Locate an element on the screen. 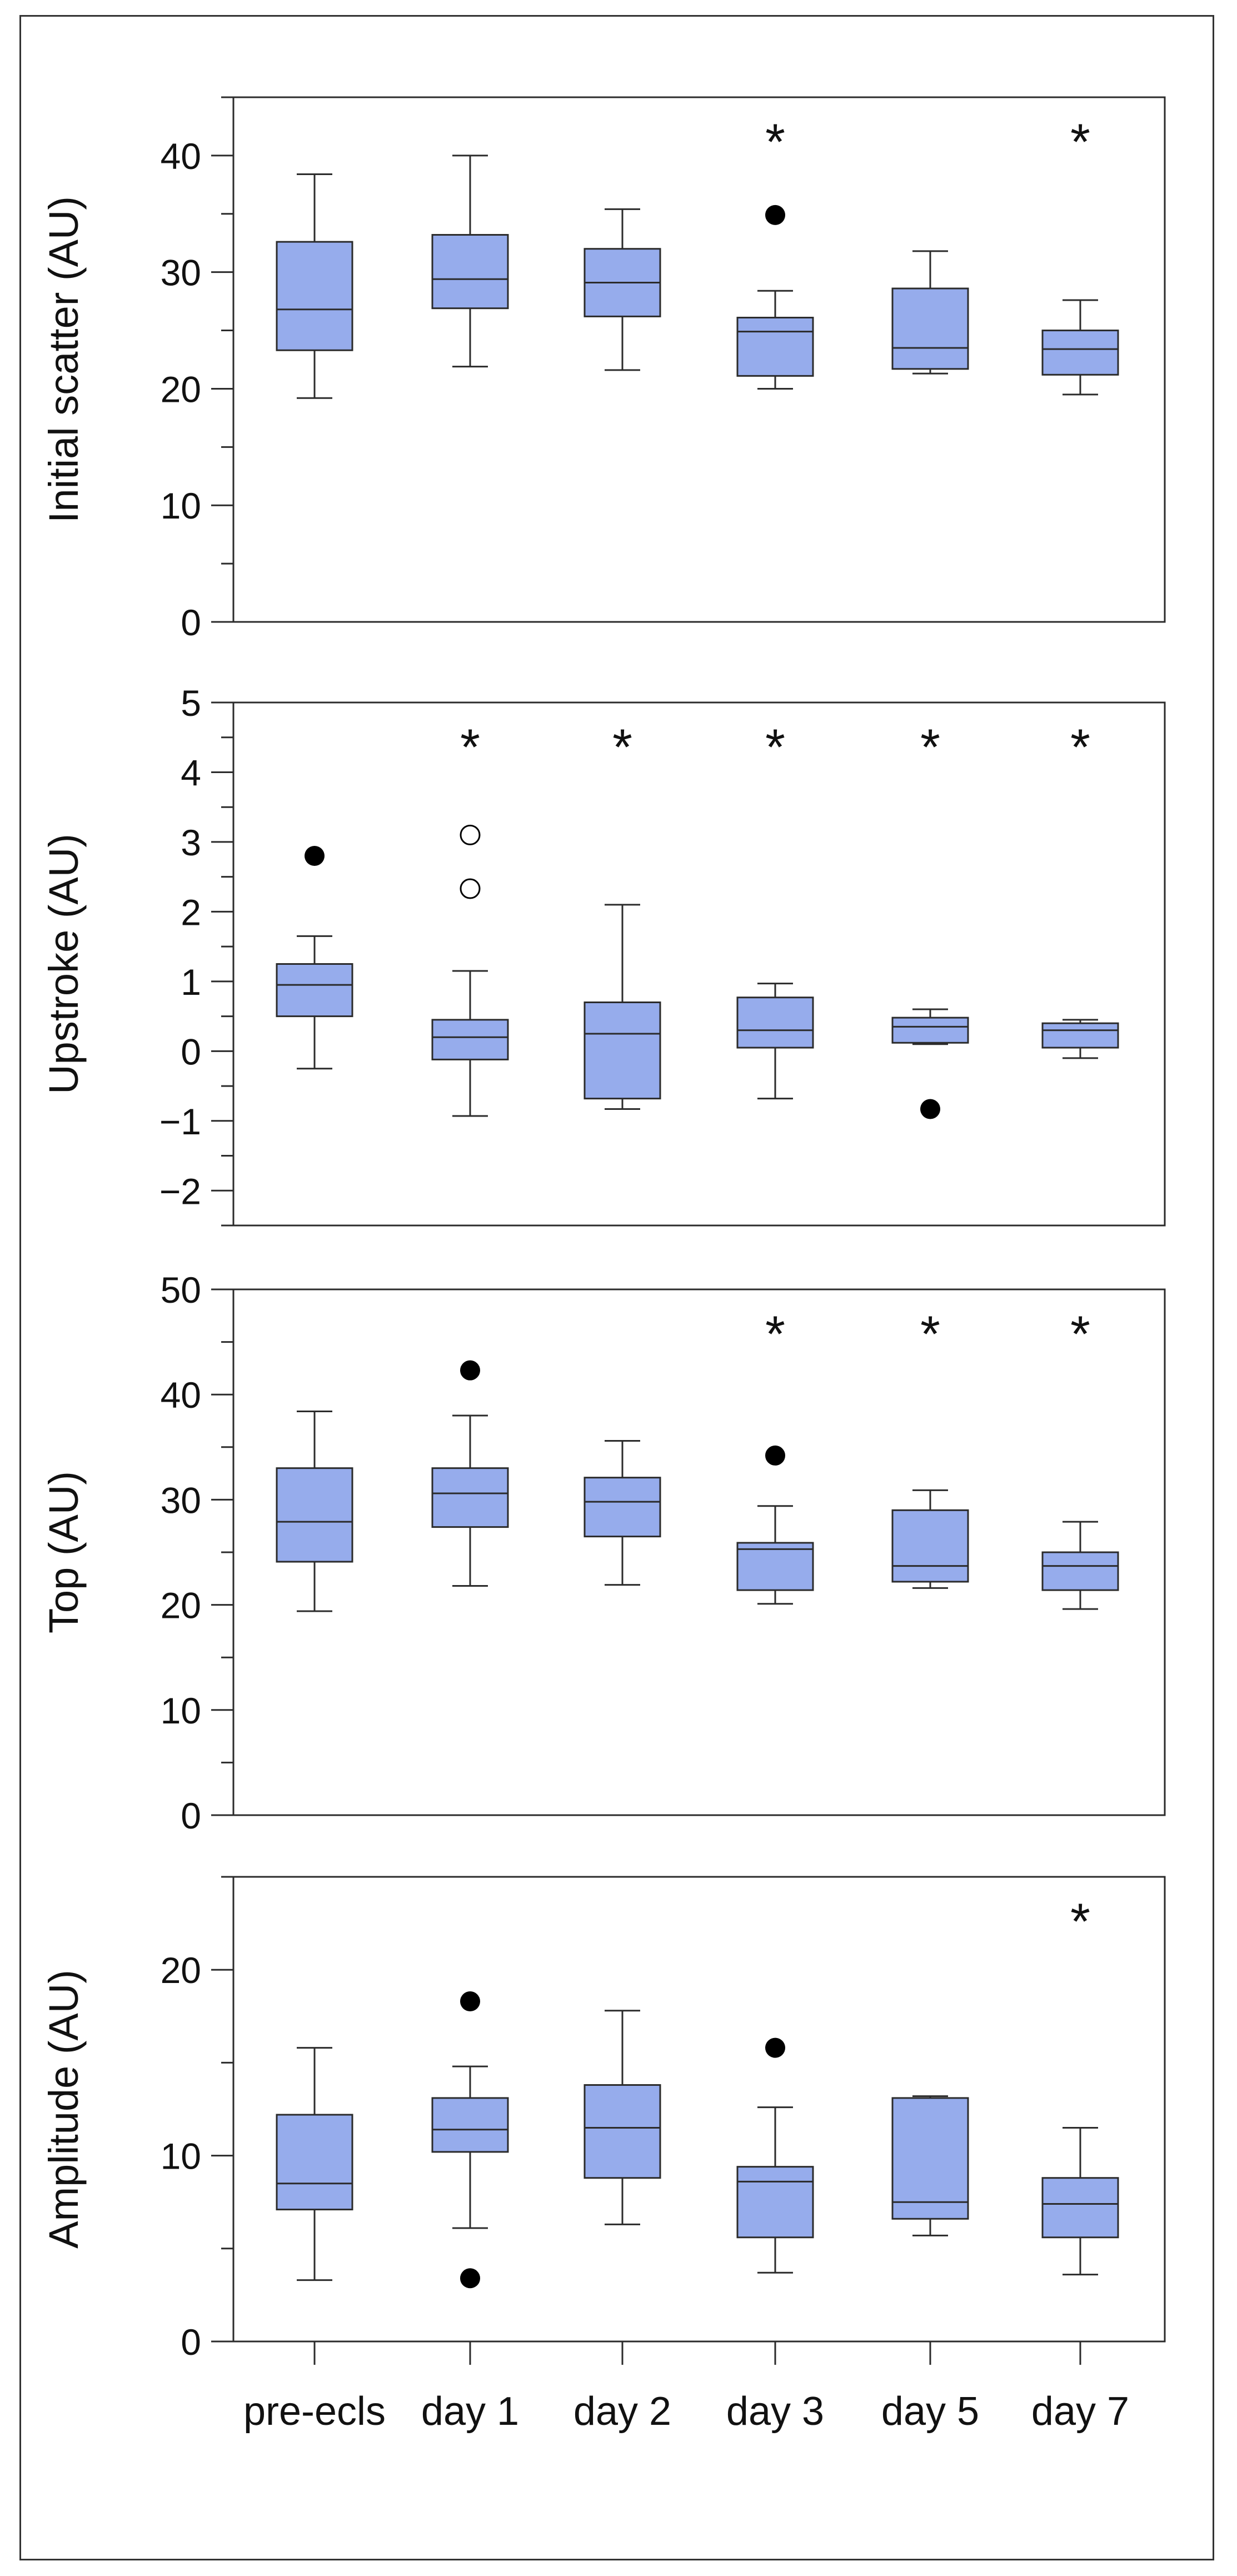 Image resolution: width=1237 pixels, height=2576 pixels. y-axis-label: Initial scatter (AU) is located at coordinates (64, 359).